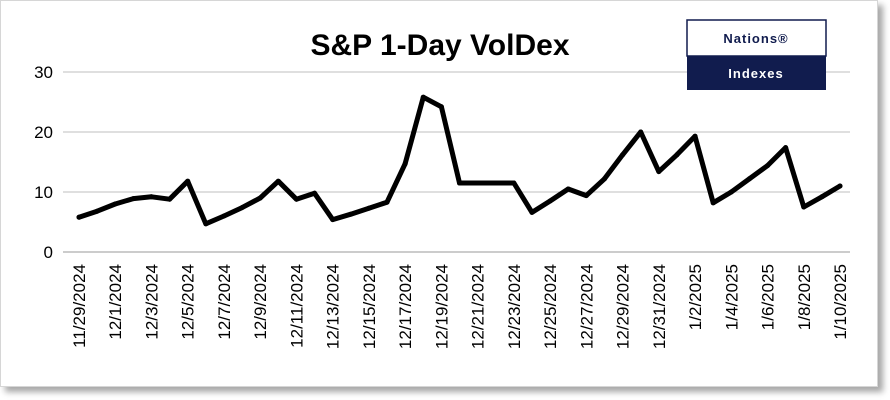 Image resolution: width=890 pixels, height=400 pixels. I want to click on logo-bottom-box, so click(756, 73).